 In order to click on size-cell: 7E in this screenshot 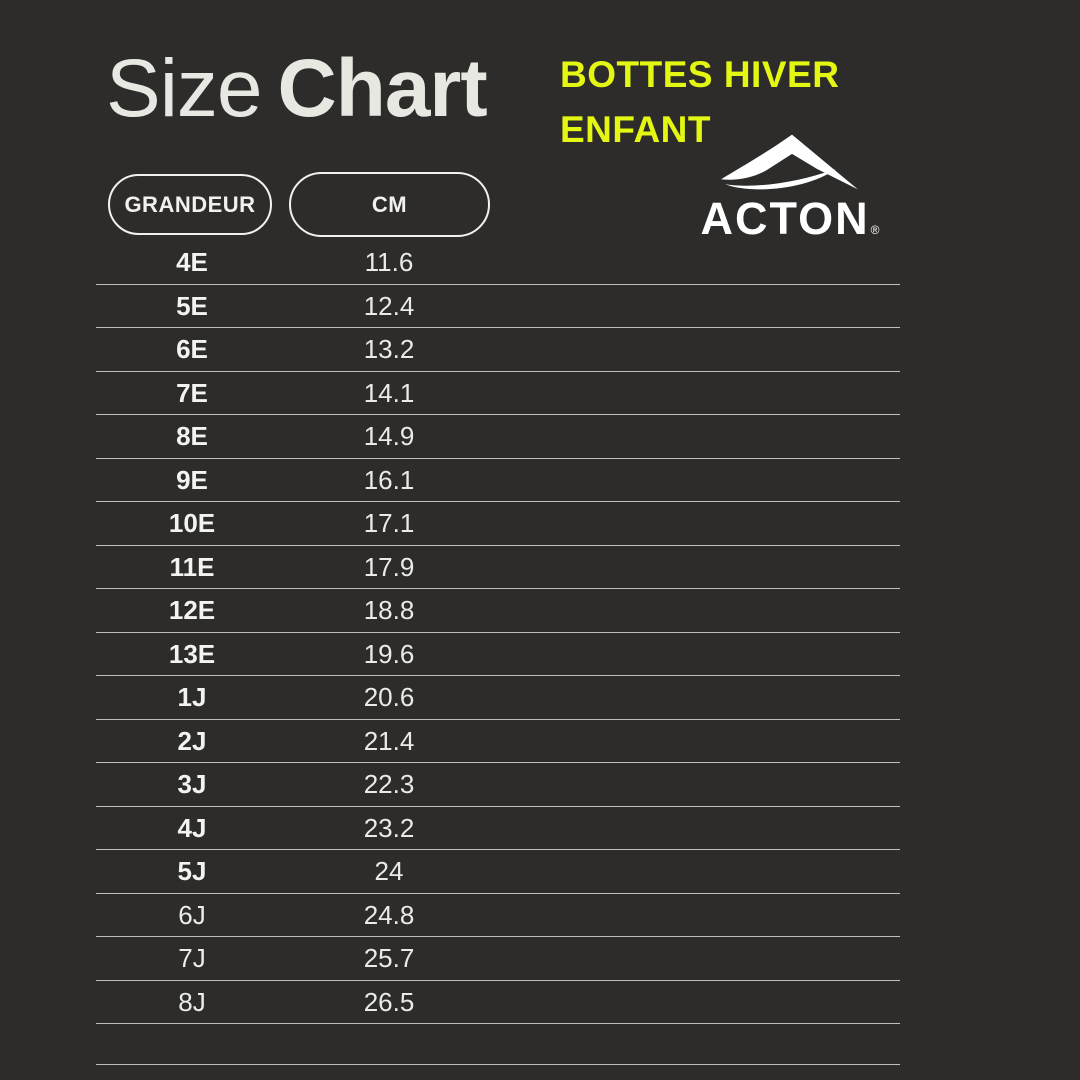, I will do `click(192, 392)`.